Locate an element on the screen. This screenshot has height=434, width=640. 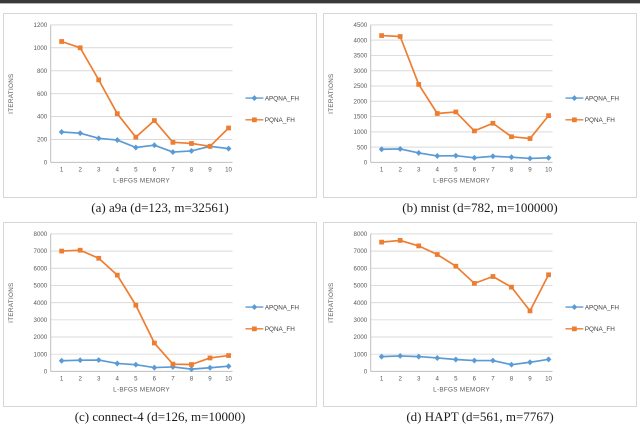
x-tick-label: 8 is located at coordinates (192, 169).